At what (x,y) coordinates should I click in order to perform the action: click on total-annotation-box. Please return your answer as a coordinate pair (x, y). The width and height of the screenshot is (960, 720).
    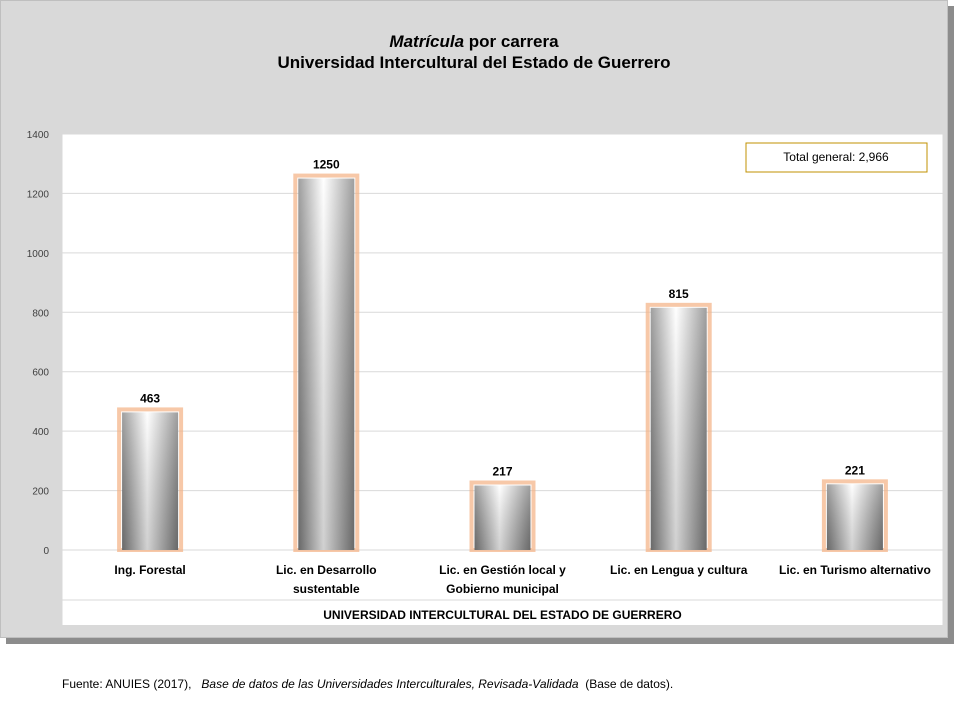
    Looking at the image, I should click on (836, 157).